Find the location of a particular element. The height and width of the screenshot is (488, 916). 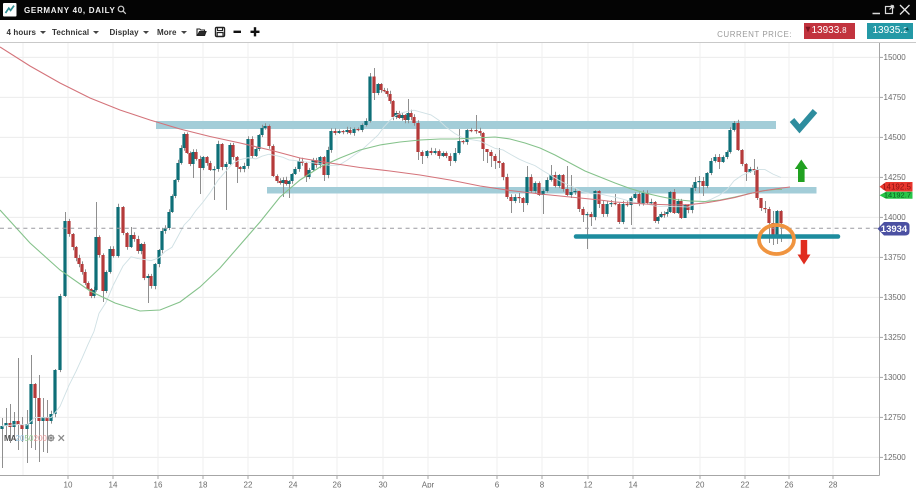

svg-text: 14192.5 is located at coordinates (896, 187).